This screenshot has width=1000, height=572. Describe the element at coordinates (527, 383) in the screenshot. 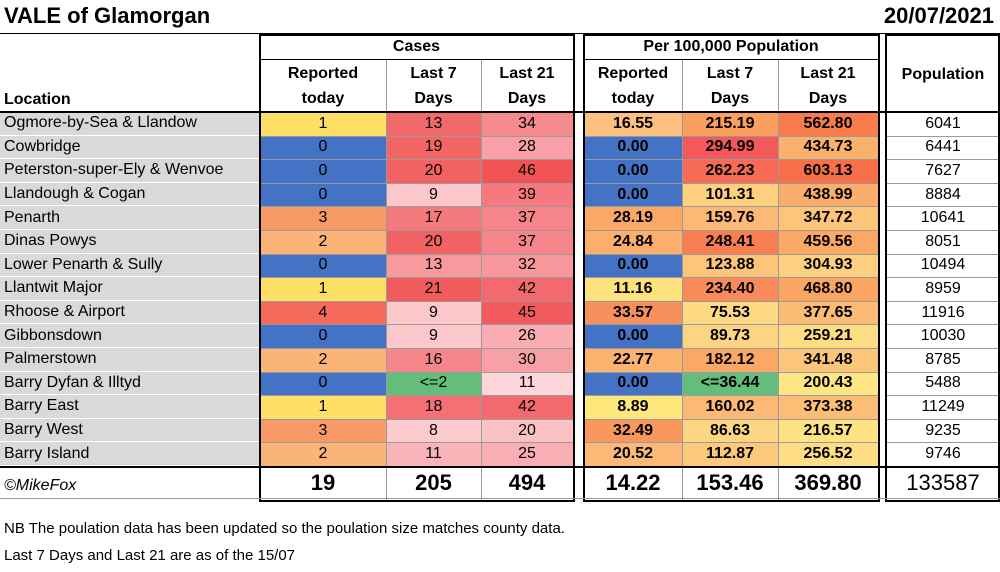

I see `last21-cell: 11` at that location.